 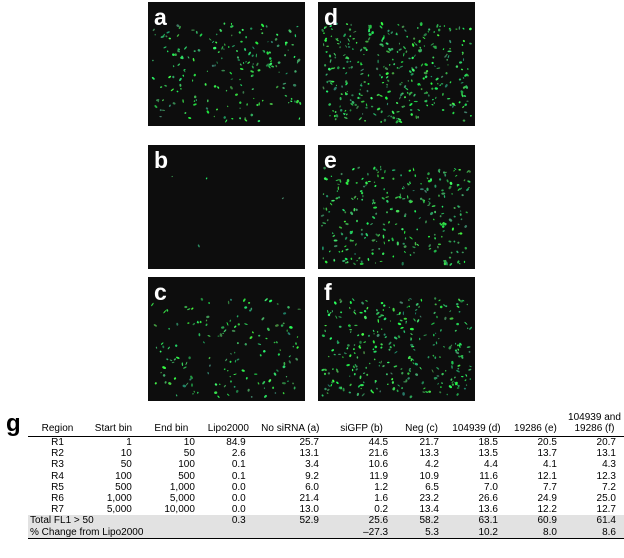 I want to click on table-cell: R1, so click(x=57, y=443).